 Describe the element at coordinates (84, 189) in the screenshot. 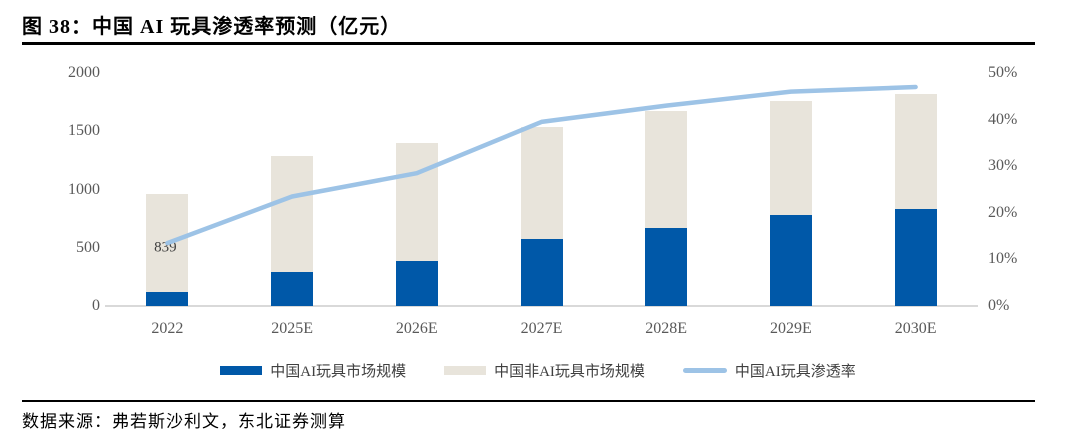

I see `left-axis-tick-label: 1000` at that location.